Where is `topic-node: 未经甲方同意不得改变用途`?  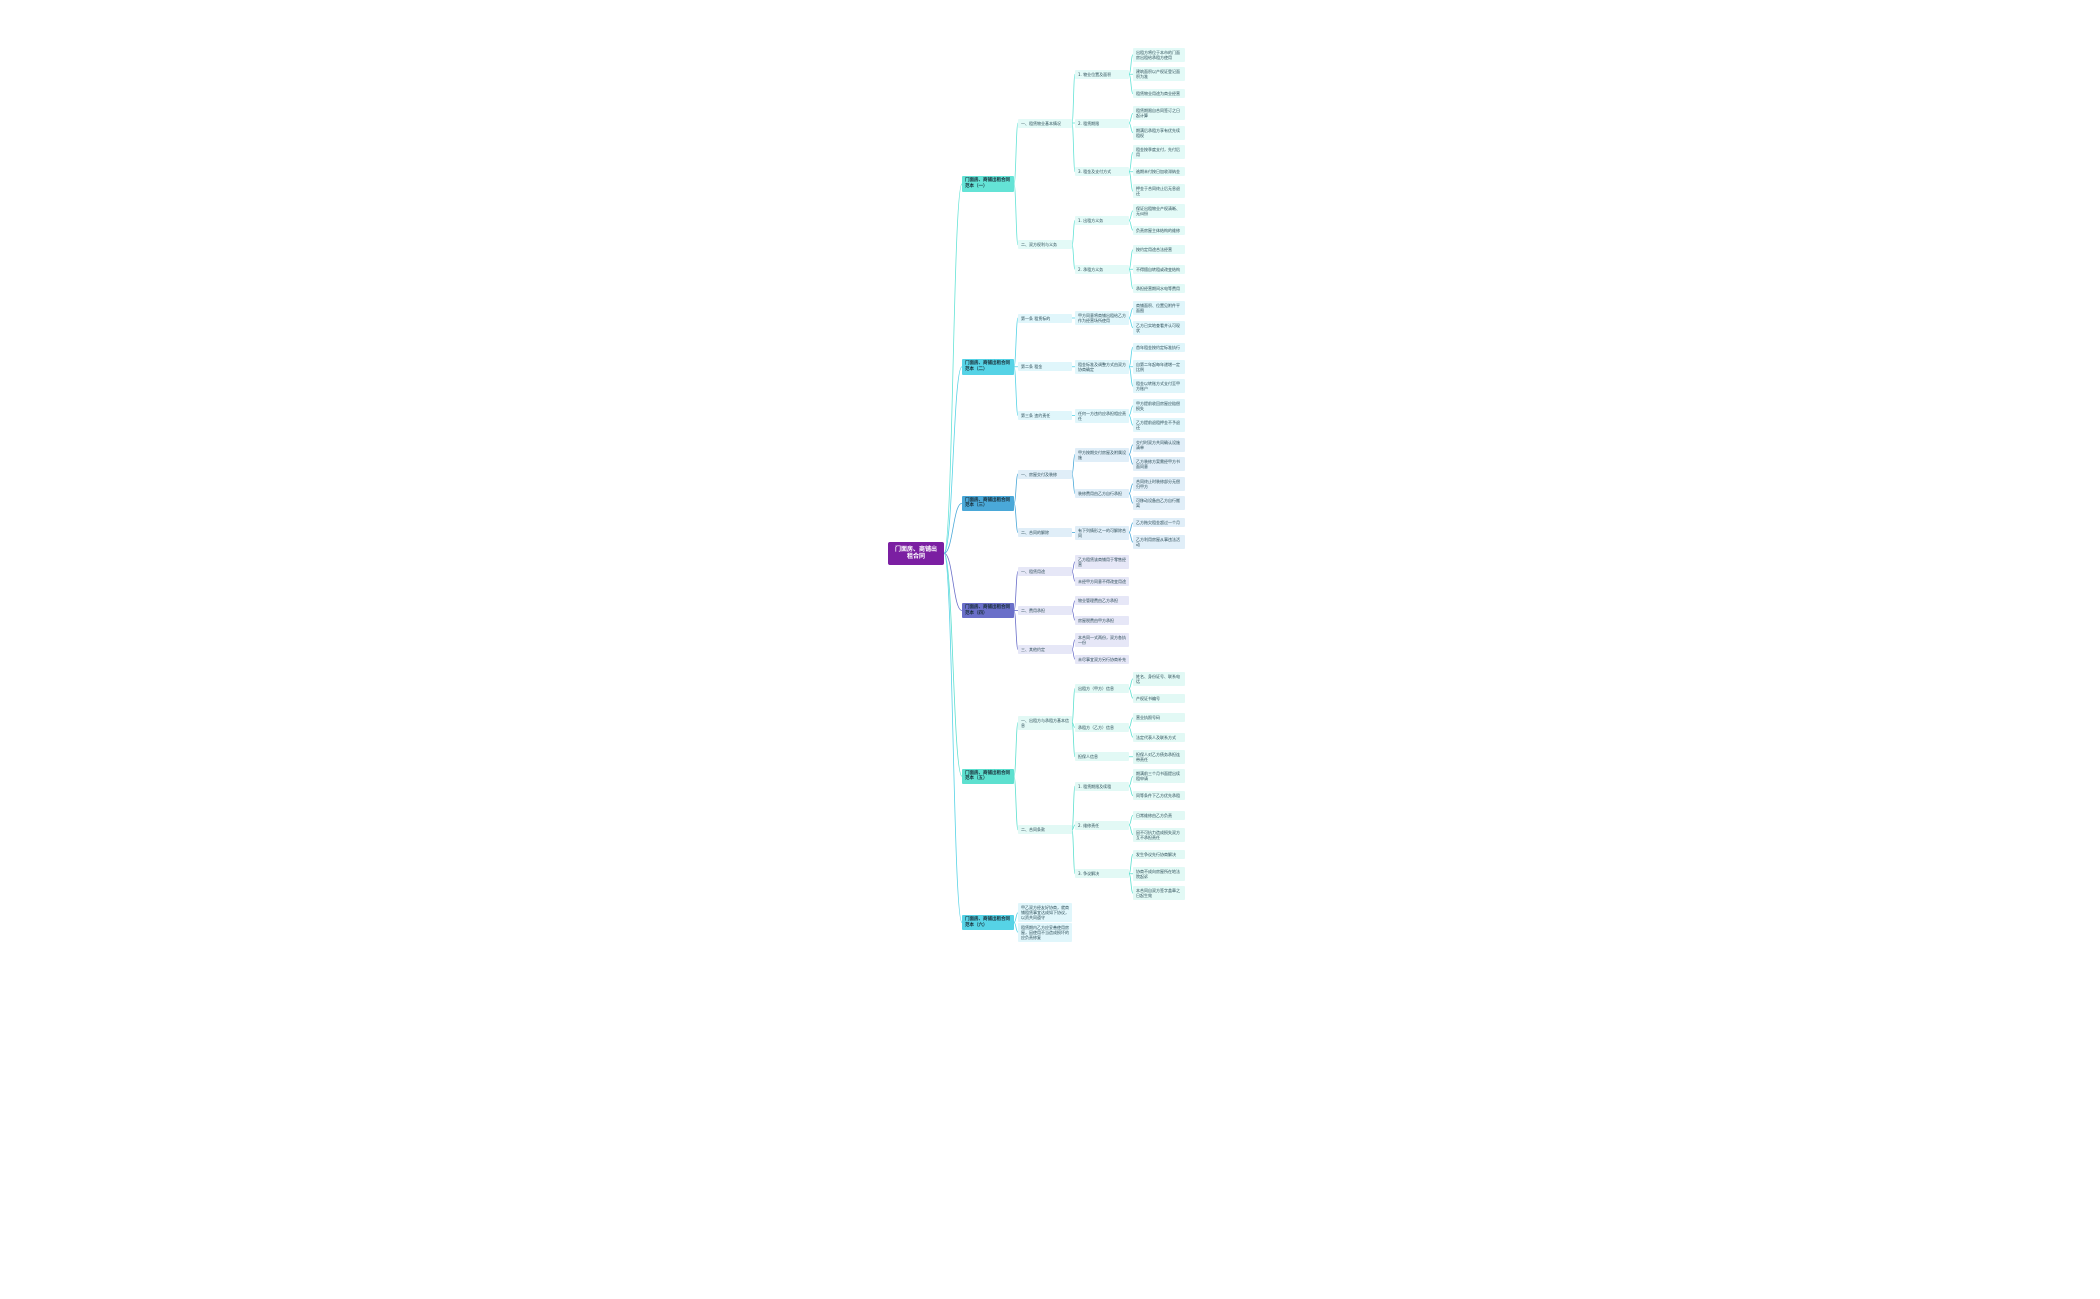 topic-node: 未经甲方同意不得改变用途 is located at coordinates (1102, 581).